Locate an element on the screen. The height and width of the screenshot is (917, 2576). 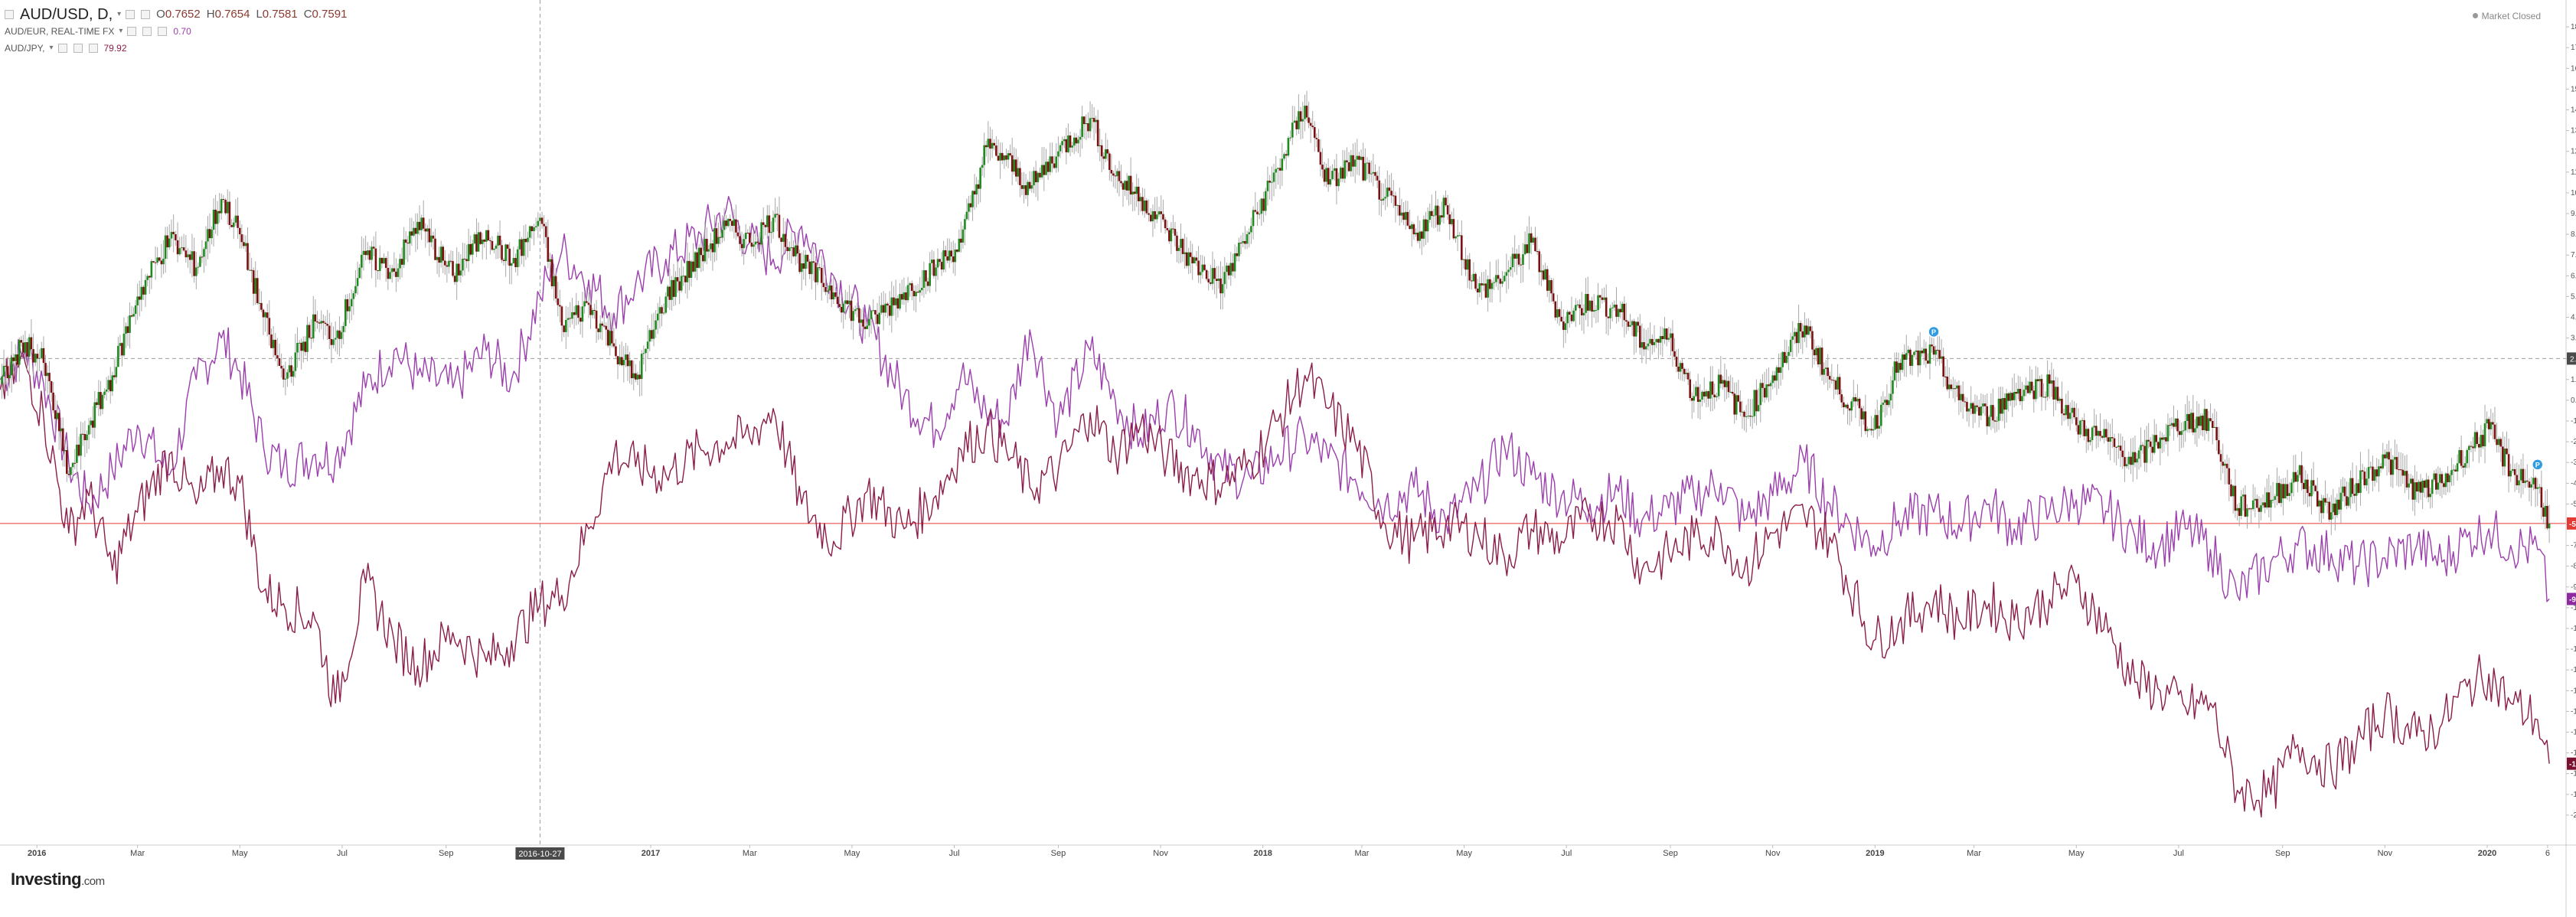
compare-symbol: AUD/JPY, is located at coordinates (25, 49).